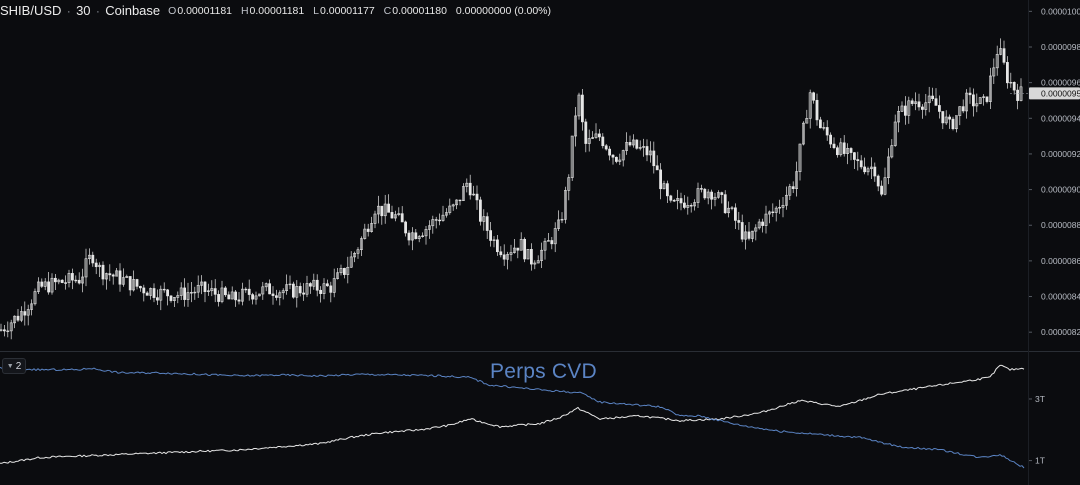 This screenshot has width=1080, height=485. Describe the element at coordinates (1054, 93) in the screenshot. I see `last-price-tag` at that location.